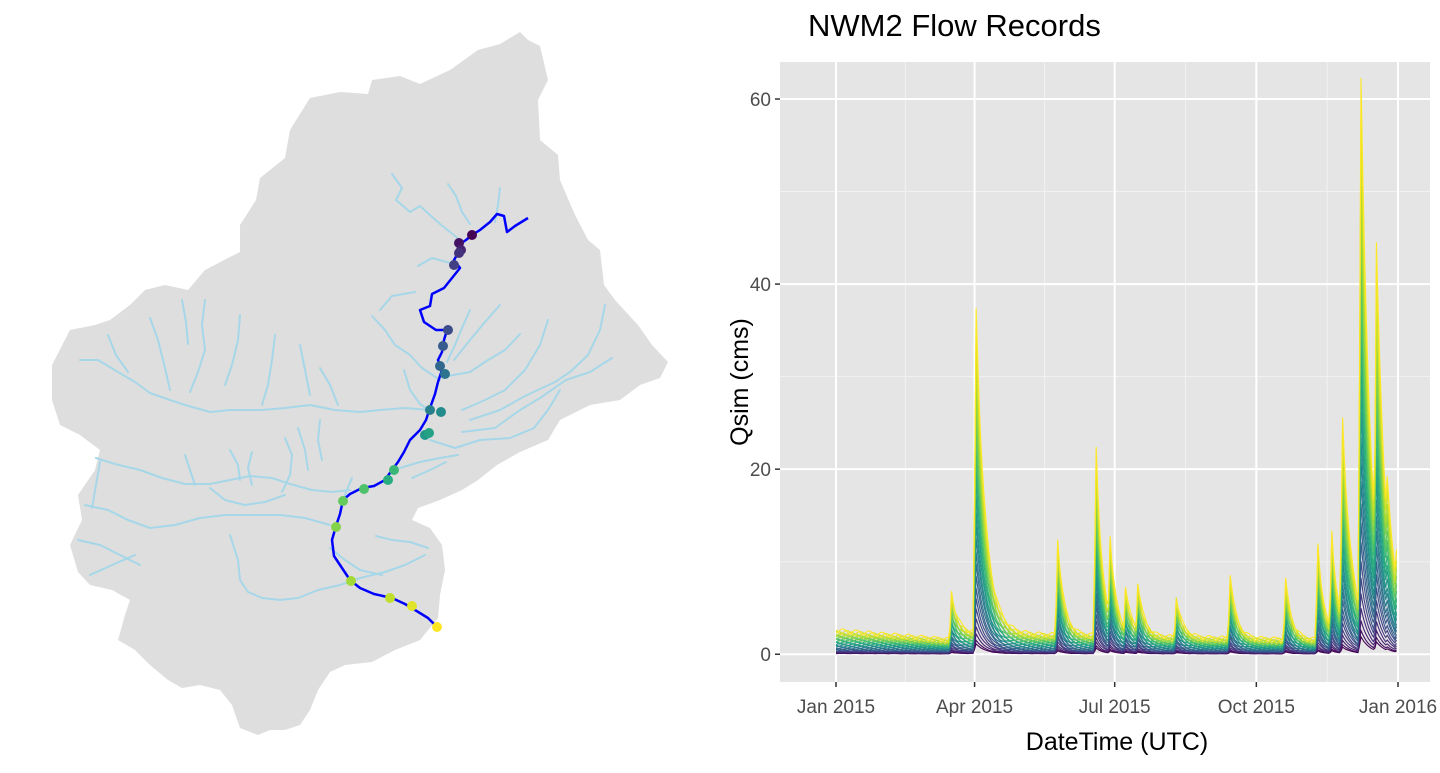  I want to click on y-tick-label: 60, so click(760, 100).